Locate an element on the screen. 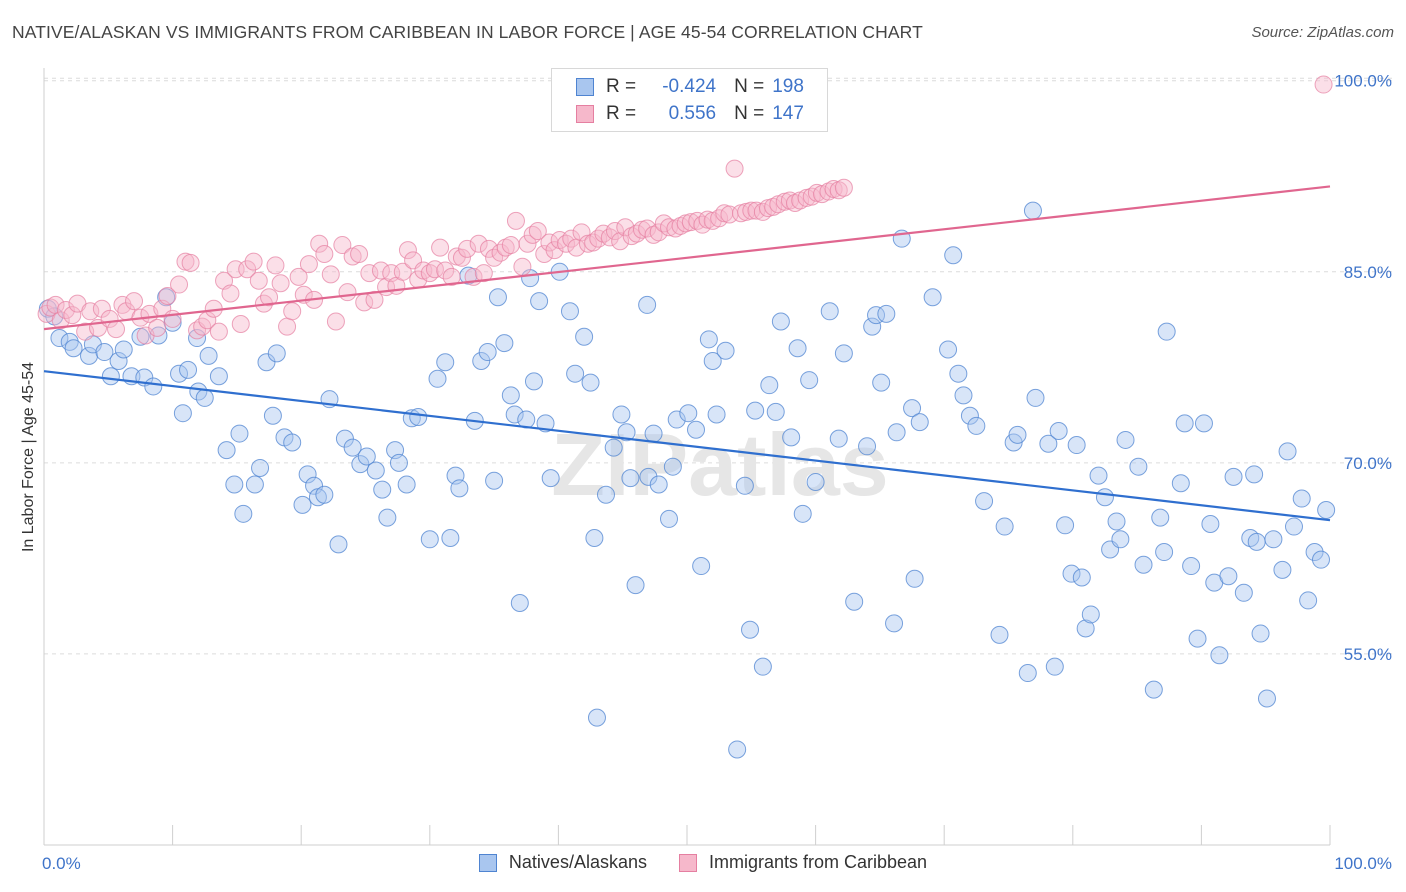 Image resolution: width=1406 pixels, height=892 pixels. y-axis-label: In Labor Force | Age 45-54 is located at coordinates (28, 457).